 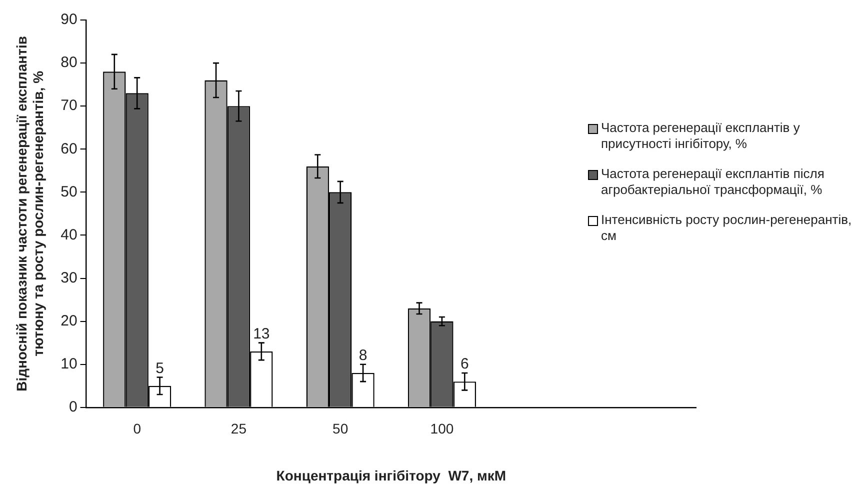 I want to click on y-tick-label: 10, so click(x=69, y=363).